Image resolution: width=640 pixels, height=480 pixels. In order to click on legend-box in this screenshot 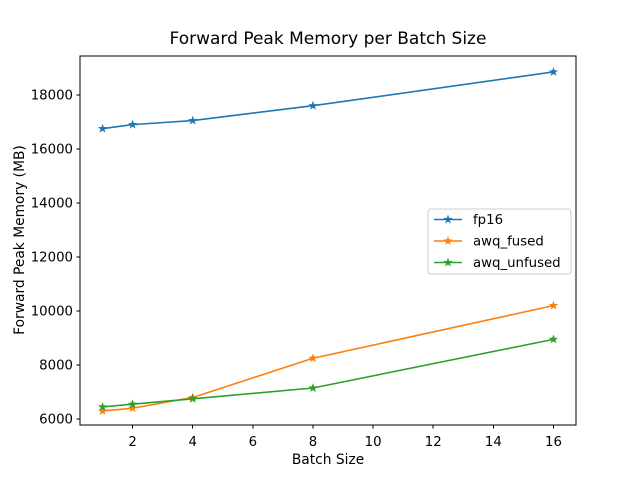, I will do `click(499, 241)`.